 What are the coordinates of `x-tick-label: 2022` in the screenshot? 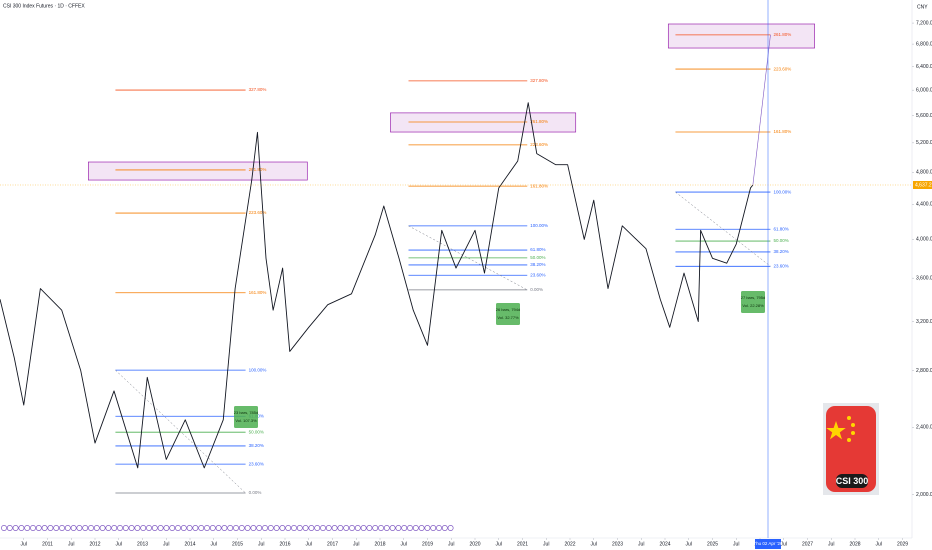 It's located at (569, 544).